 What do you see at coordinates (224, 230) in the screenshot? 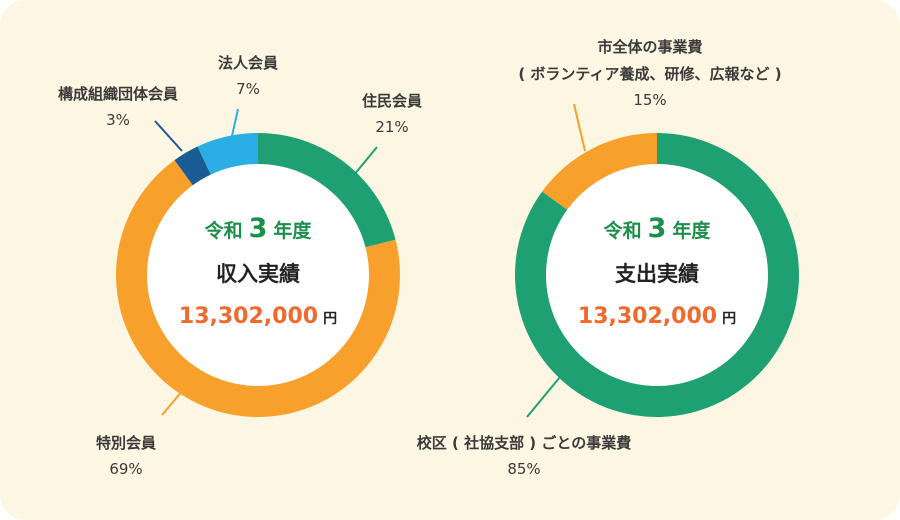
I see `income-year-prefix: 令和` at bounding box center [224, 230].